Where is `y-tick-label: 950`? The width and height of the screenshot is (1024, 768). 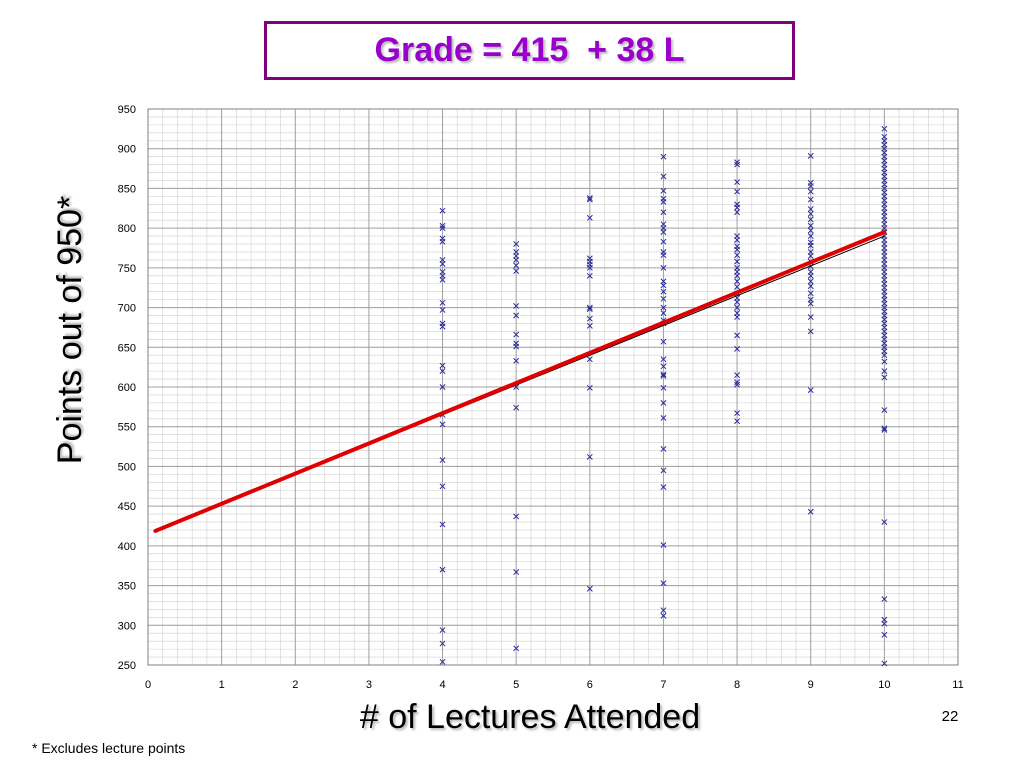 y-tick-label: 950 is located at coordinates (127, 110).